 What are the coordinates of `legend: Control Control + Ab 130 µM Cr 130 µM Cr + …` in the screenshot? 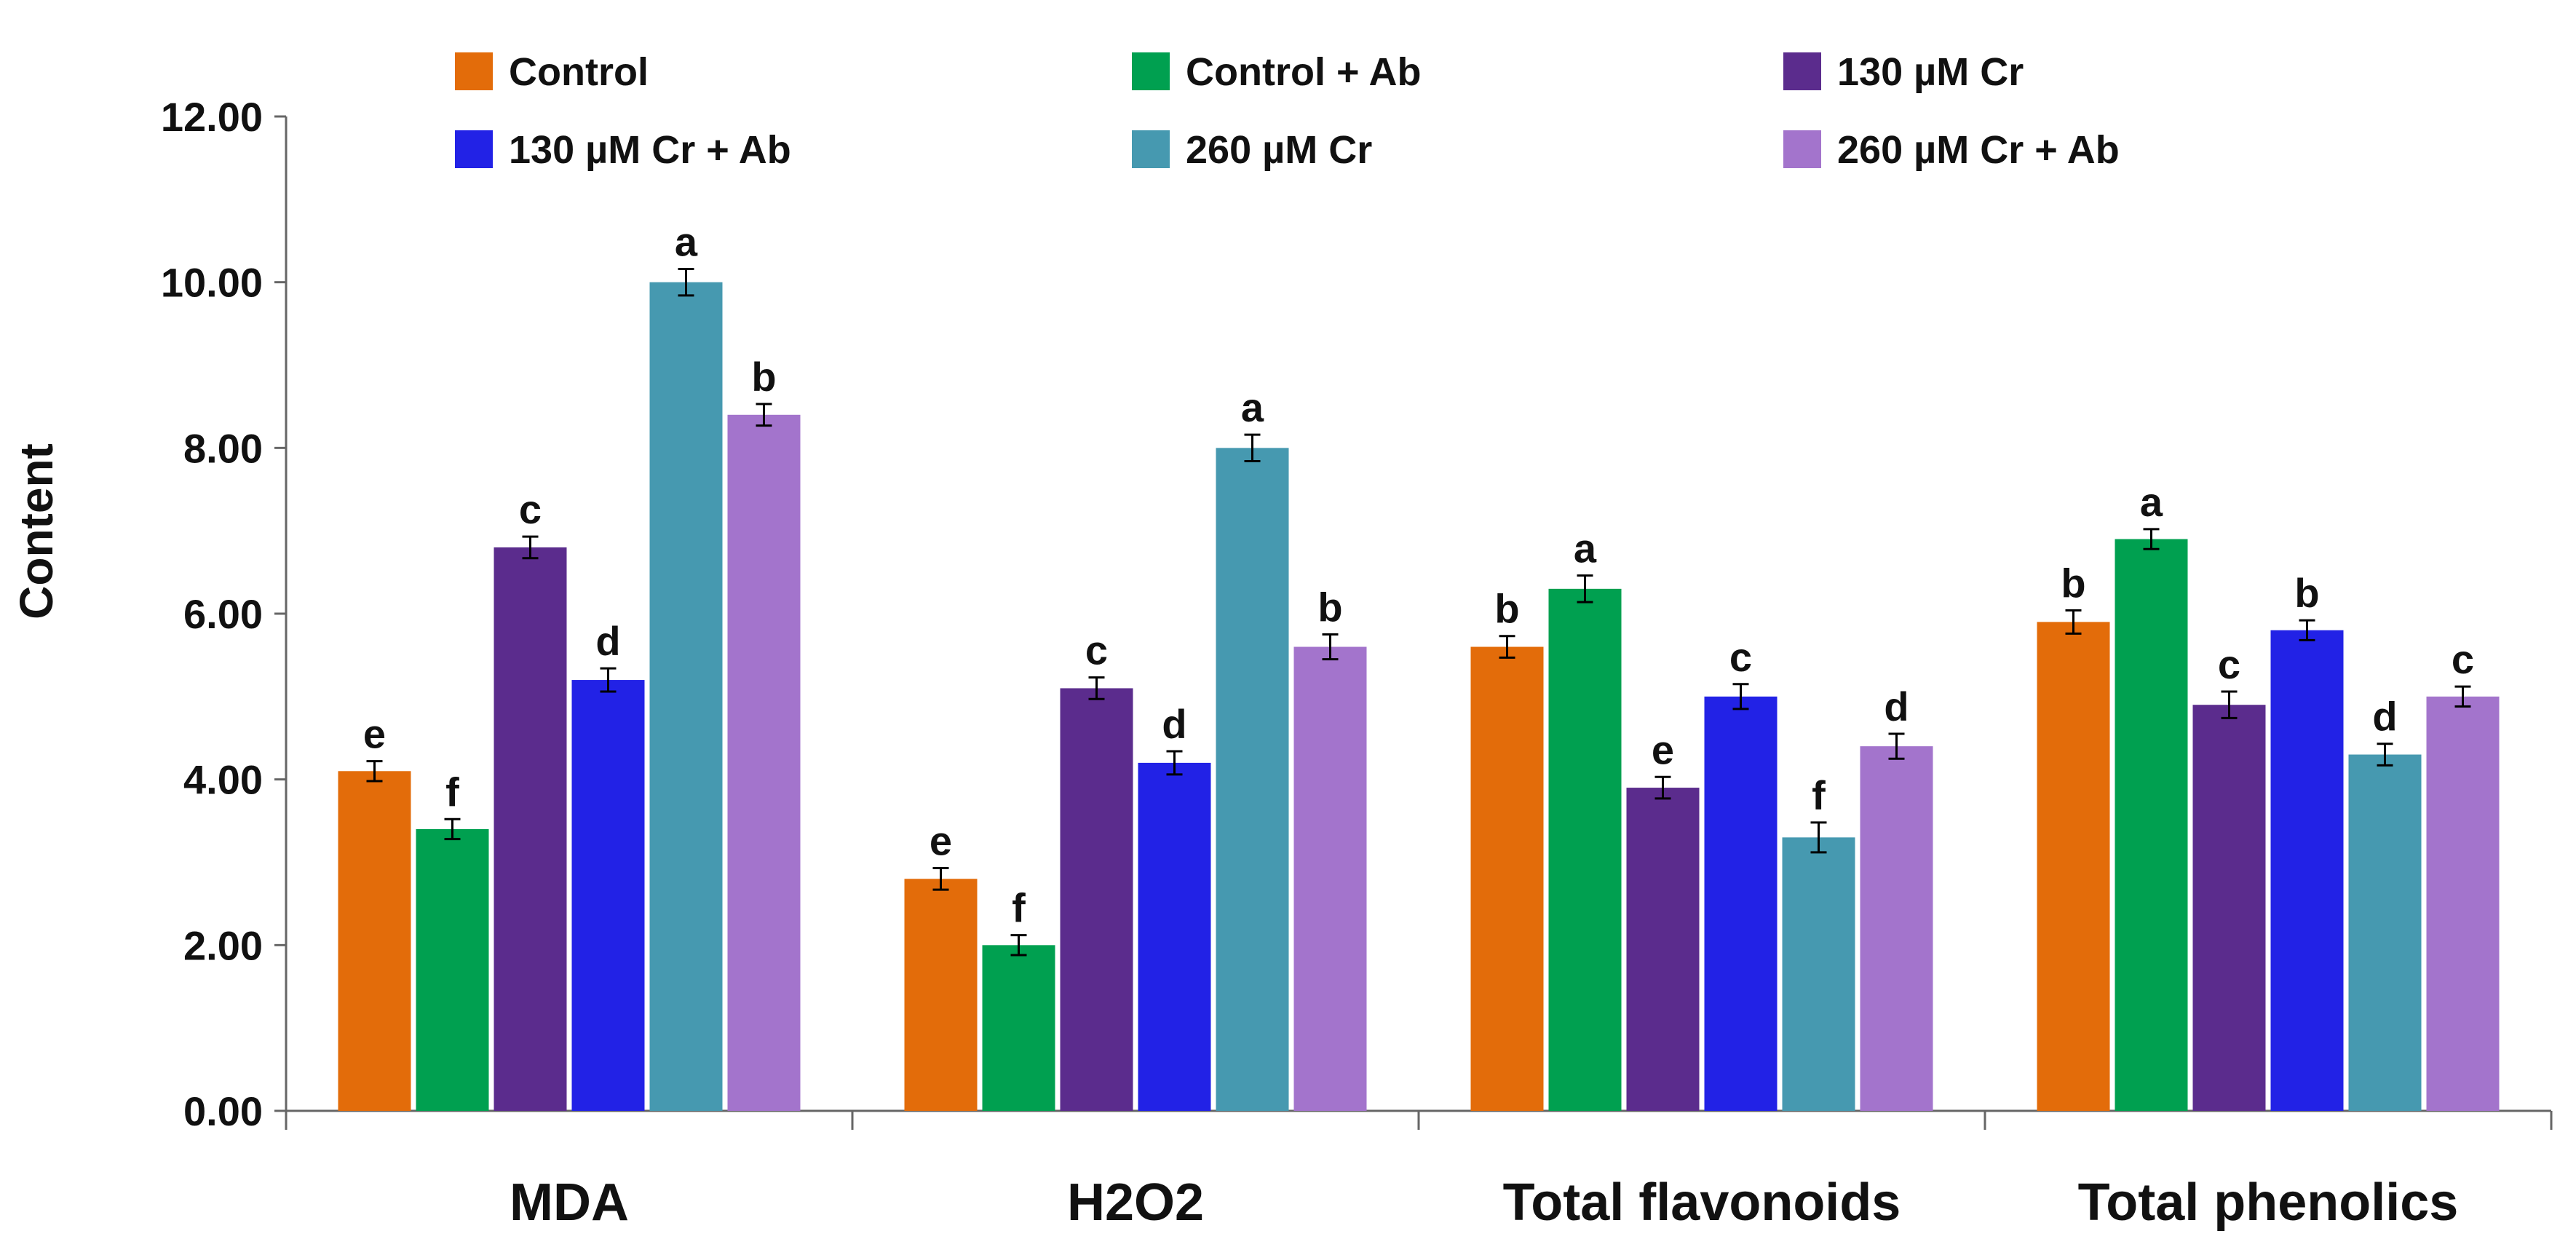 It's located at (1287, 111).